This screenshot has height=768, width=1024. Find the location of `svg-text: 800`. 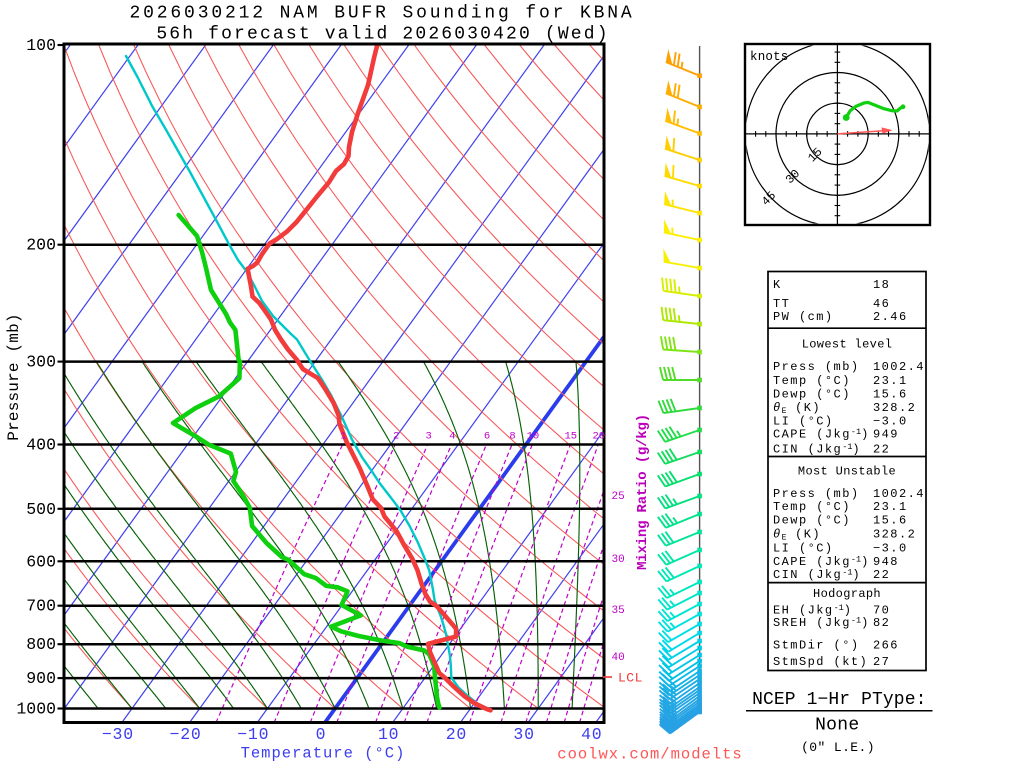

svg-text: 800 is located at coordinates (41, 644).